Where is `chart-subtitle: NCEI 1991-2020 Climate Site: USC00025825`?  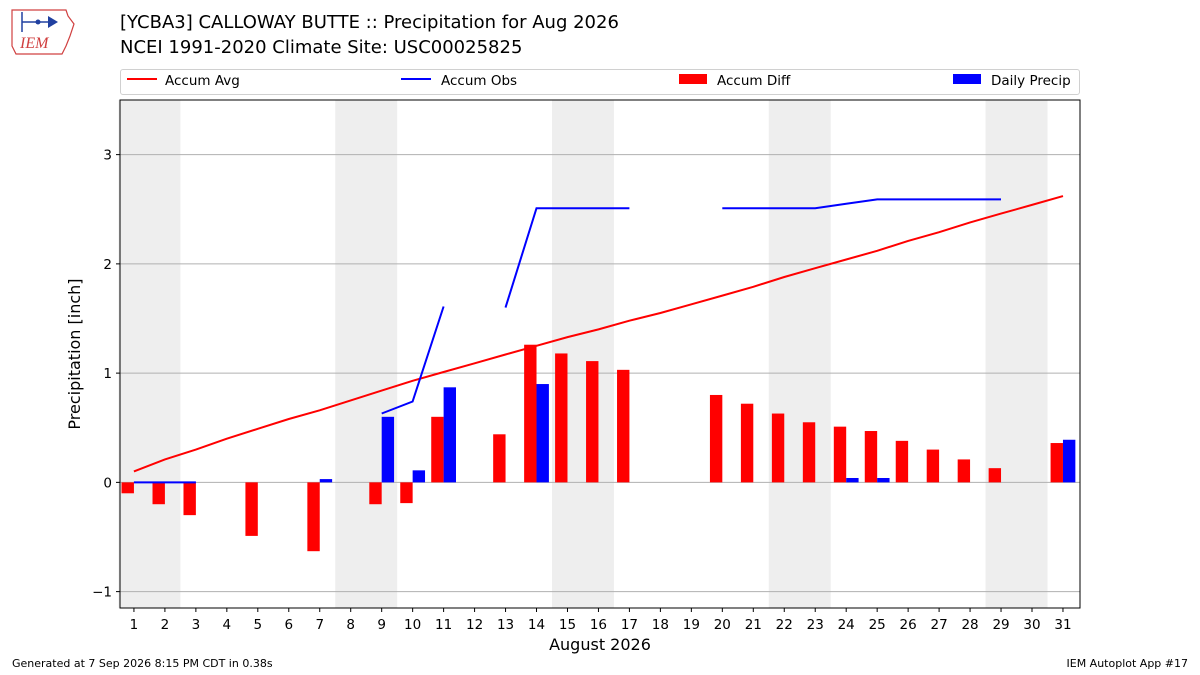
chart-subtitle: NCEI 1991-2020 Climate Site: USC00025825 is located at coordinates (321, 47).